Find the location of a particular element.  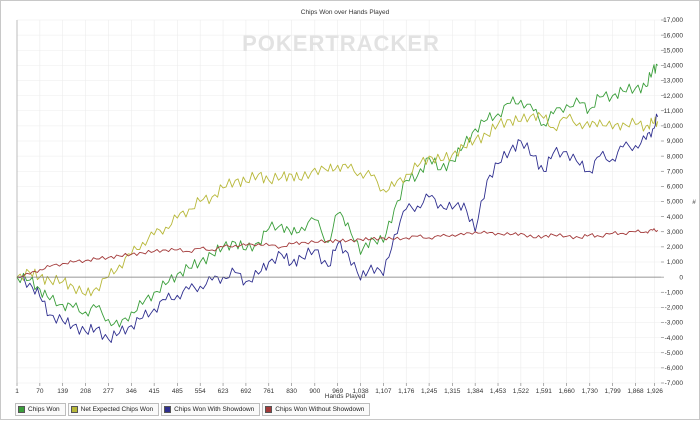

x-tick-label: 1,453 is located at coordinates (498, 391).